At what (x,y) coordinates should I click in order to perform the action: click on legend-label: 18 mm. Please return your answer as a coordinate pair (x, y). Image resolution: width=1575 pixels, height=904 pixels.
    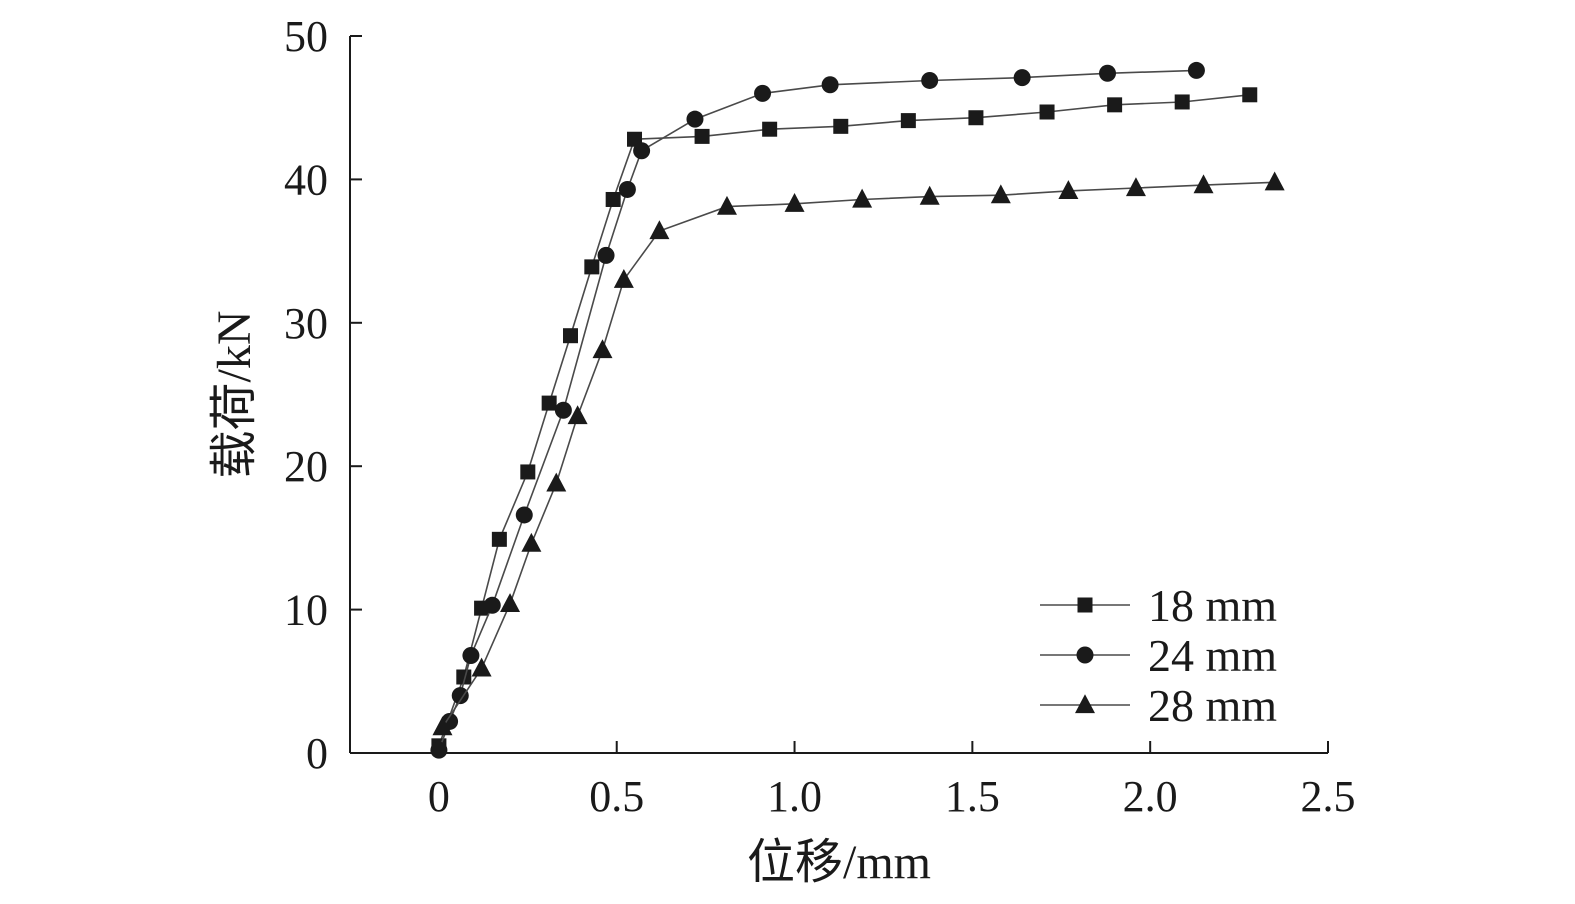
    Looking at the image, I should click on (1212, 605).